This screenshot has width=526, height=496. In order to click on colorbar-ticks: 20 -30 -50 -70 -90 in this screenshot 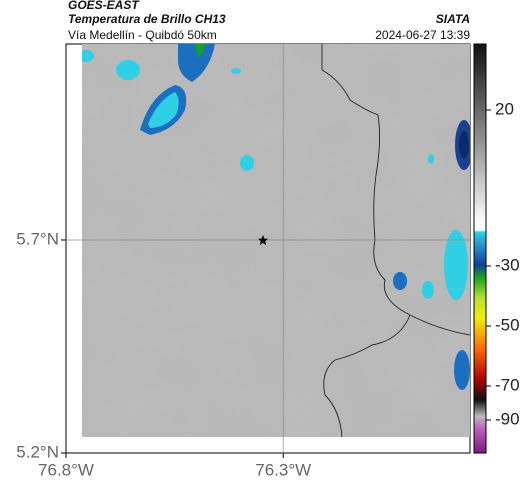, I will do `click(503, 263)`.